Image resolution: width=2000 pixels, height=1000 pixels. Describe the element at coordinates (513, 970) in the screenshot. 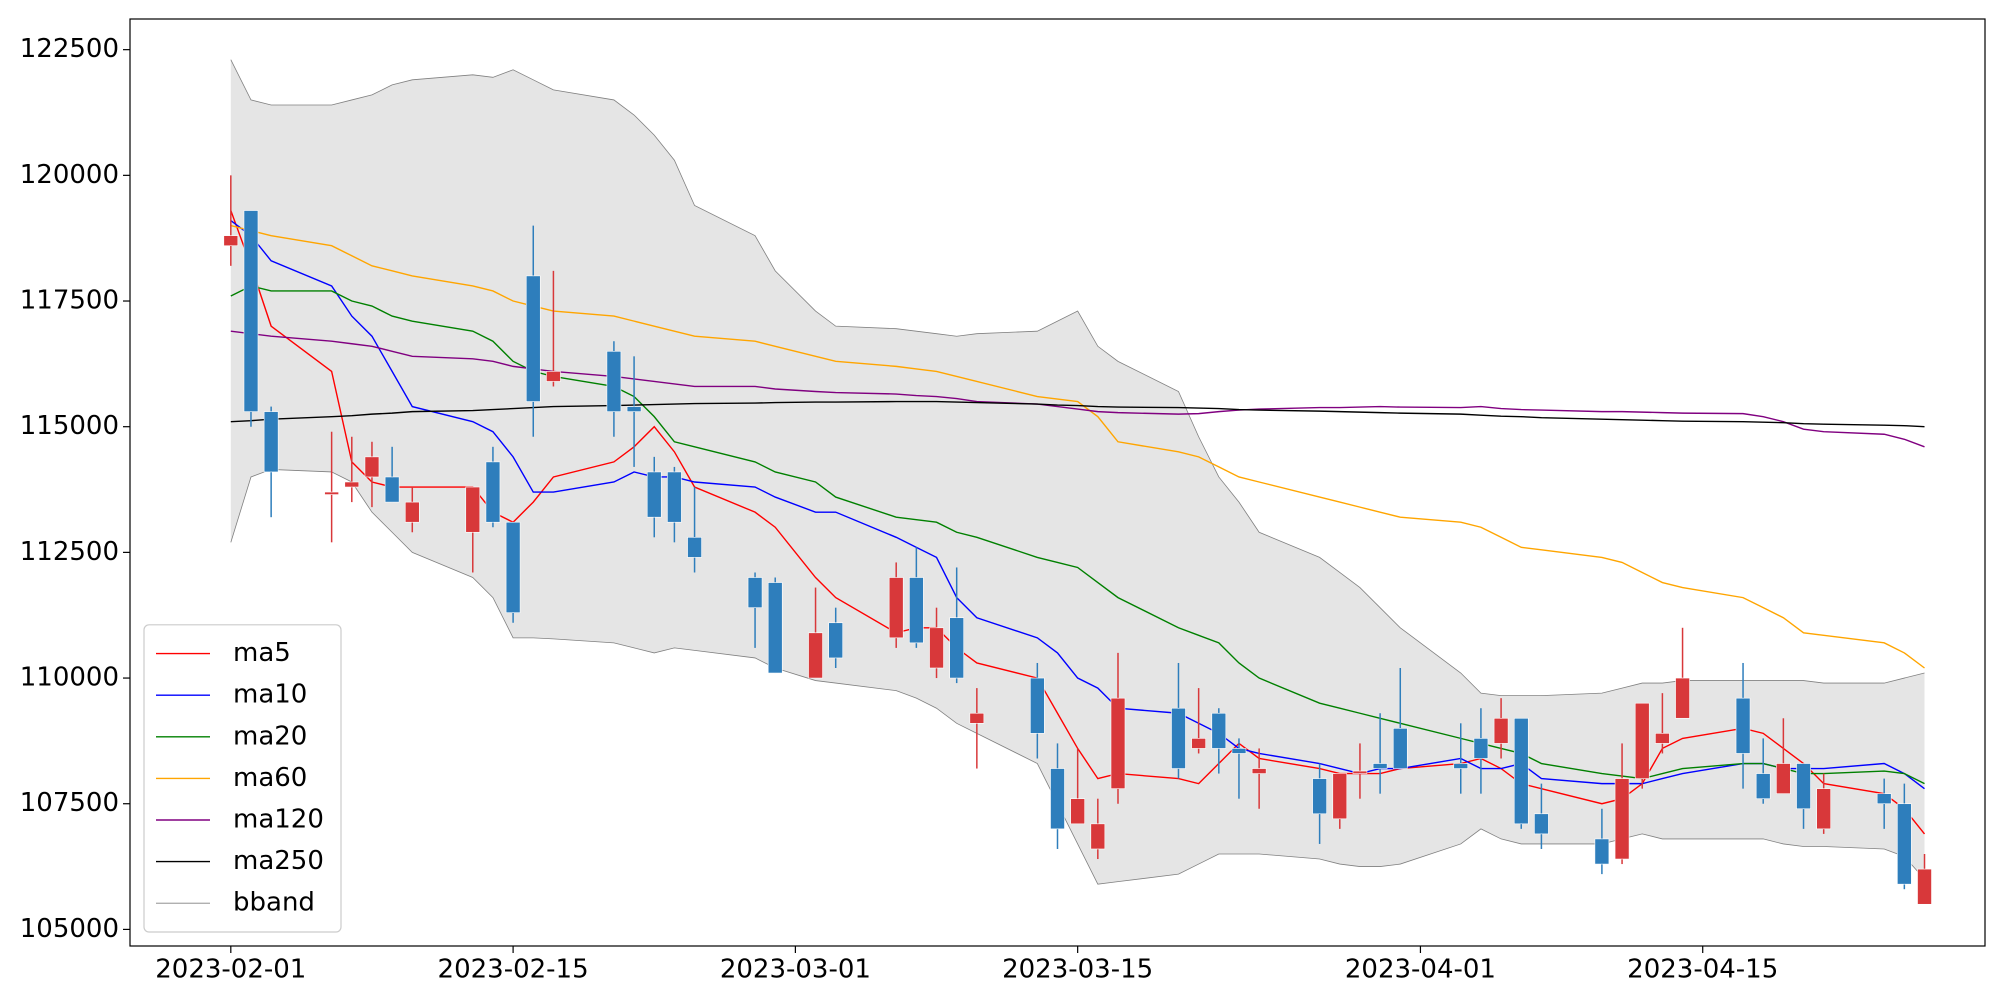

I see `x-tick-label: 2023-02-15` at that location.